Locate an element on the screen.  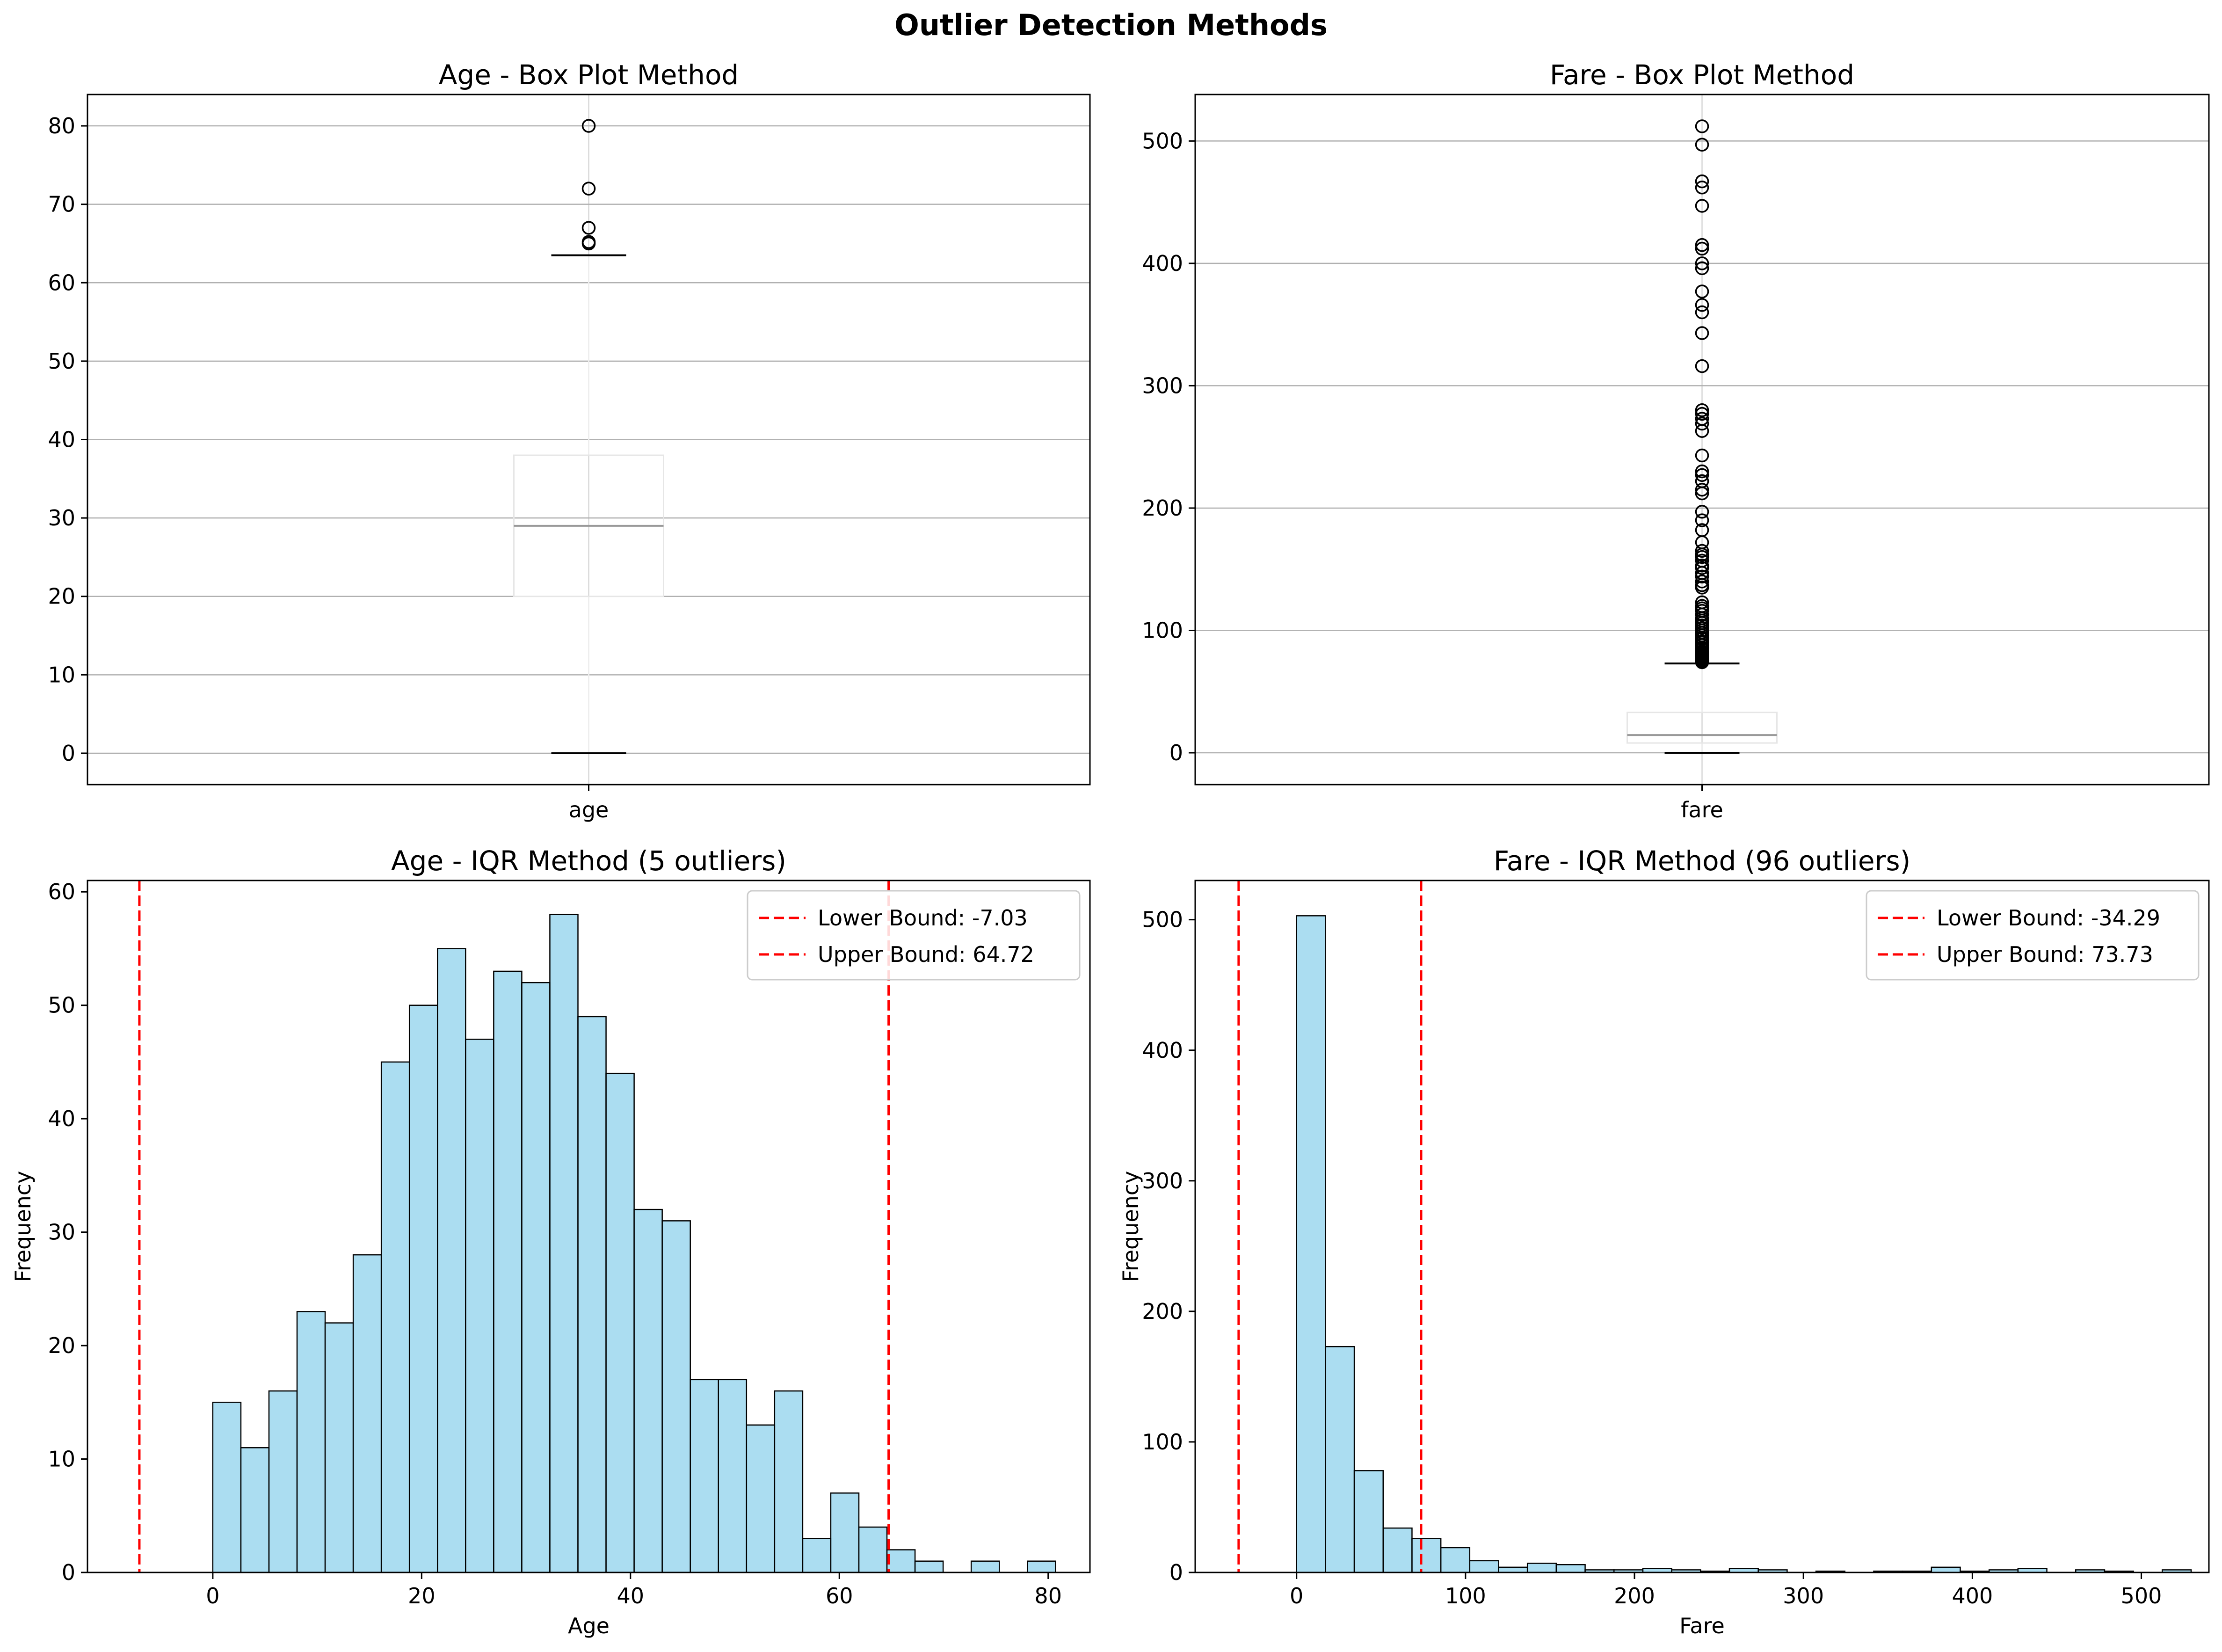
x-tick-label: age is located at coordinates (589, 809).